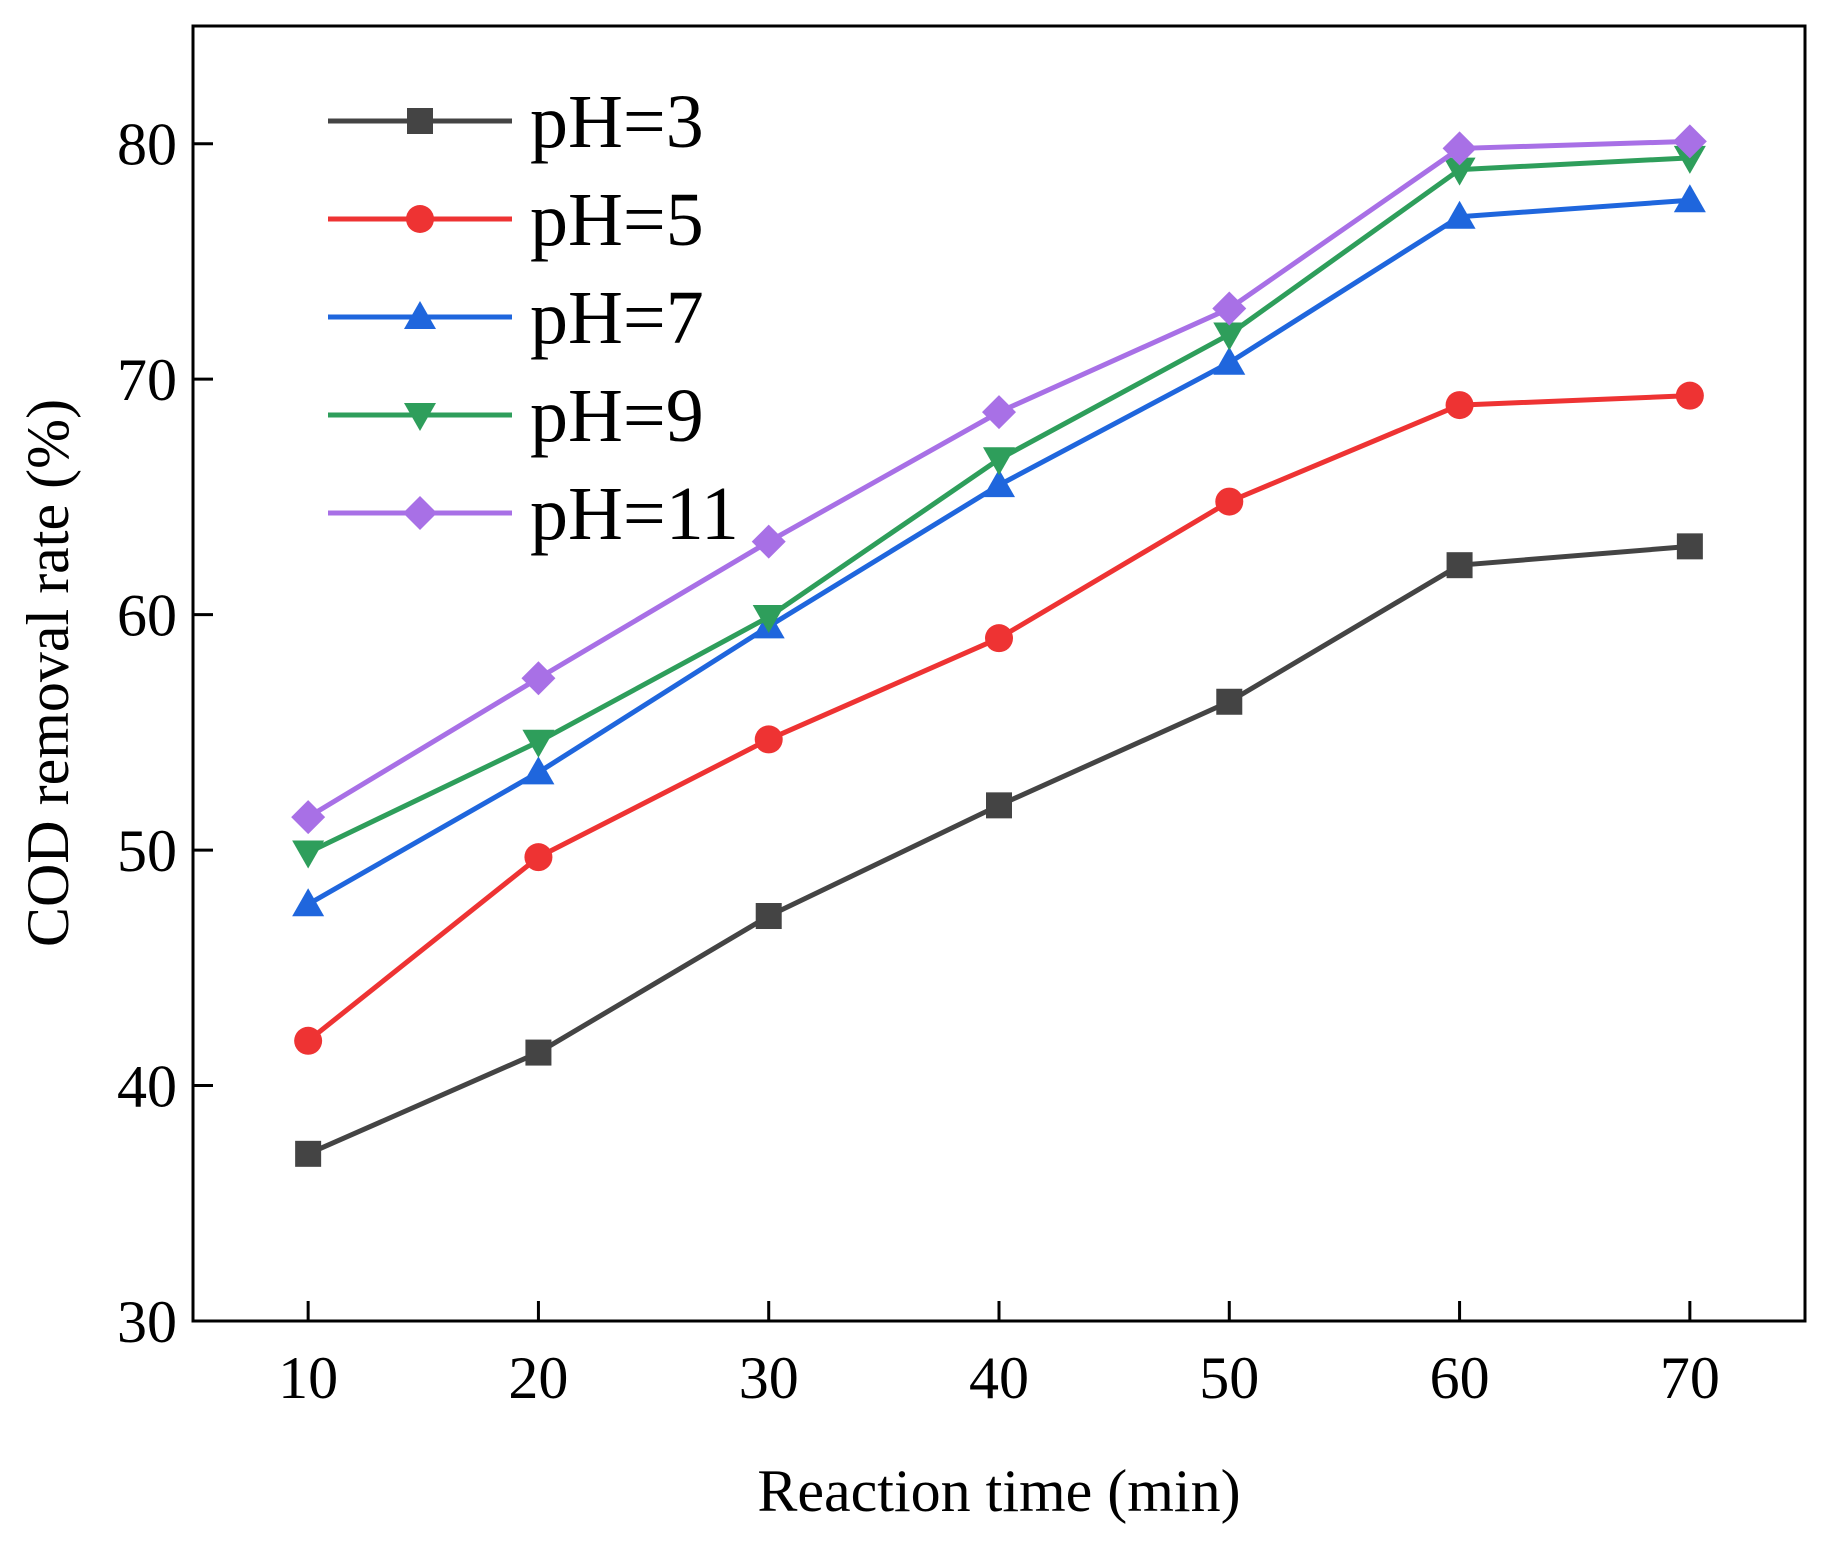 Image resolution: width=1828 pixels, height=1544 pixels. I want to click on y-tick-label: 80, so click(147, 145).